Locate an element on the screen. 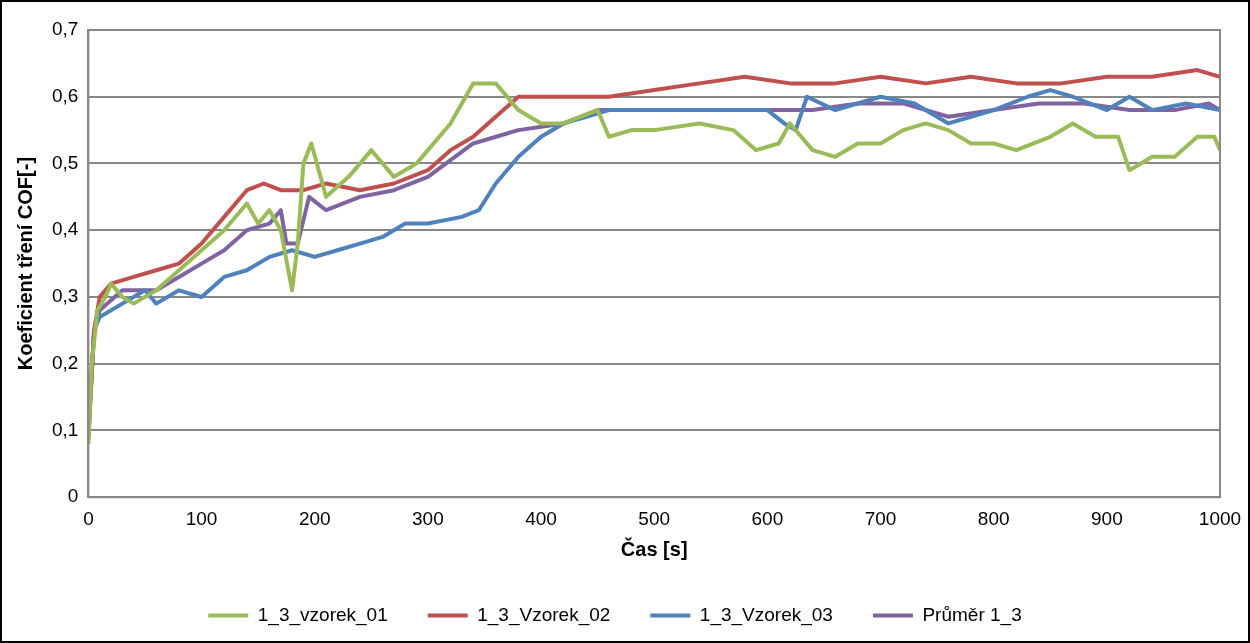  y-axis-title: Koeficient tření COF[-] is located at coordinates (24, 263).